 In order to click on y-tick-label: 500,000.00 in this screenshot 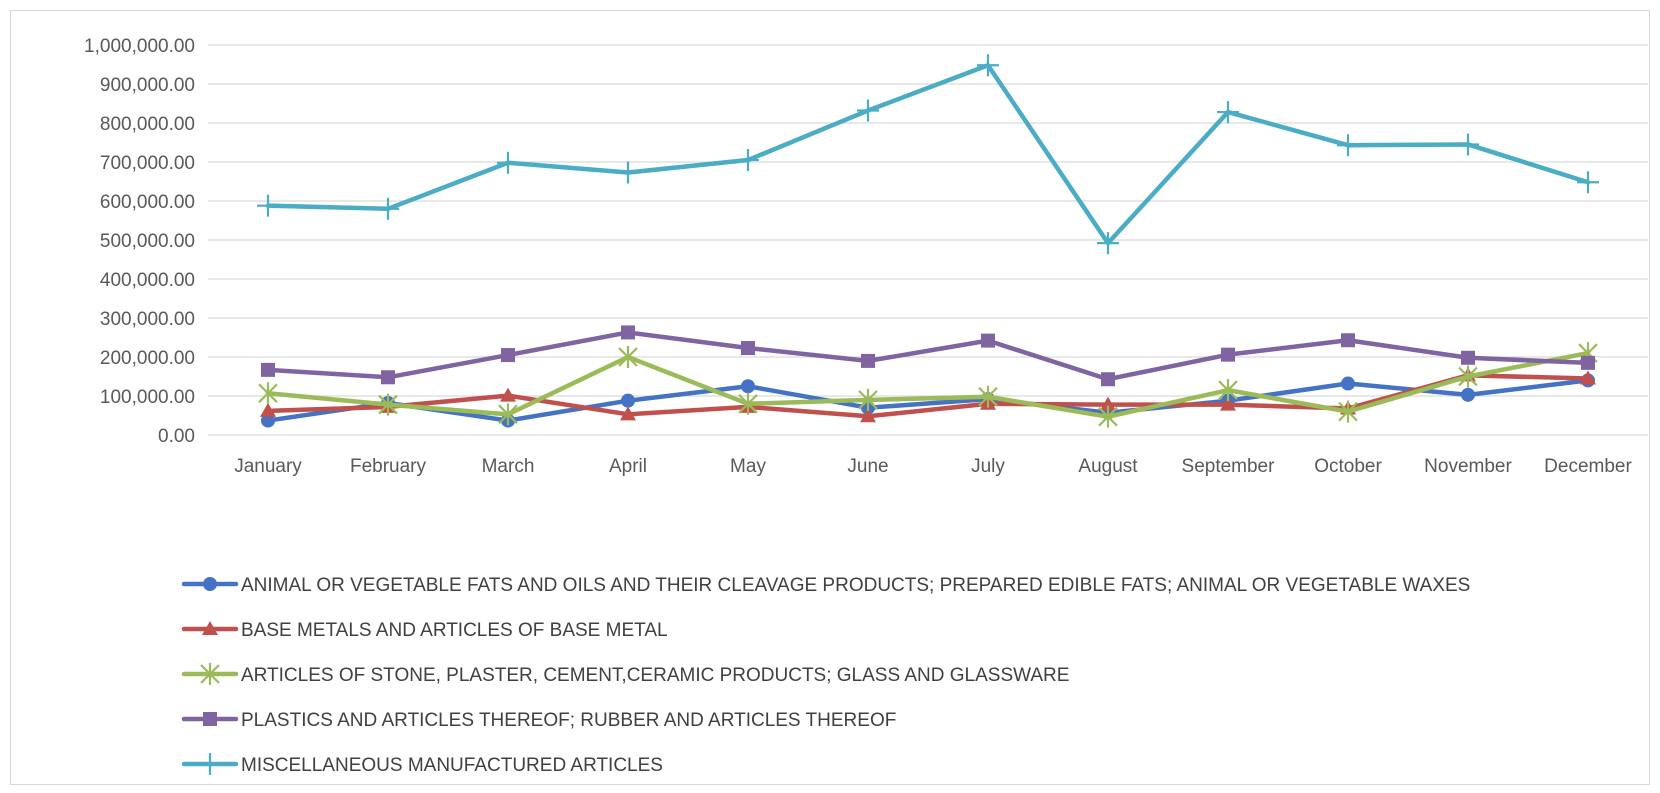, I will do `click(147, 241)`.